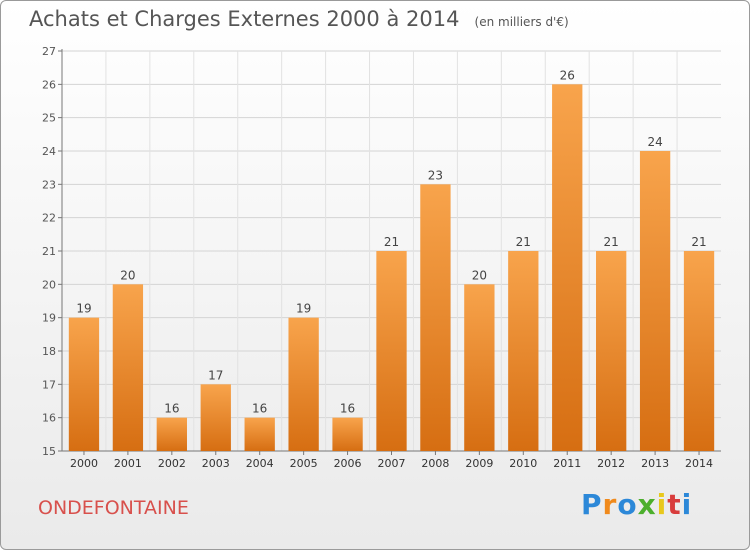 The width and height of the screenshot is (750, 550). I want to click on y-tick-label: 20, so click(49, 284).